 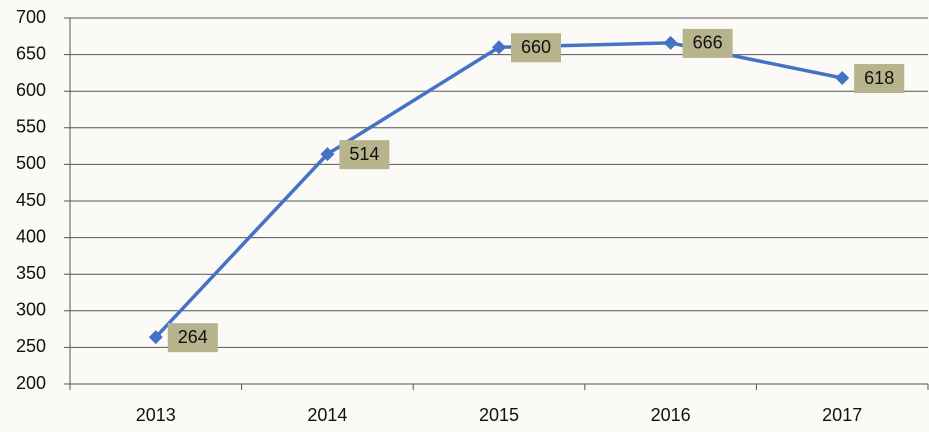 I want to click on x-tick-label: 2017, so click(x=842, y=415).